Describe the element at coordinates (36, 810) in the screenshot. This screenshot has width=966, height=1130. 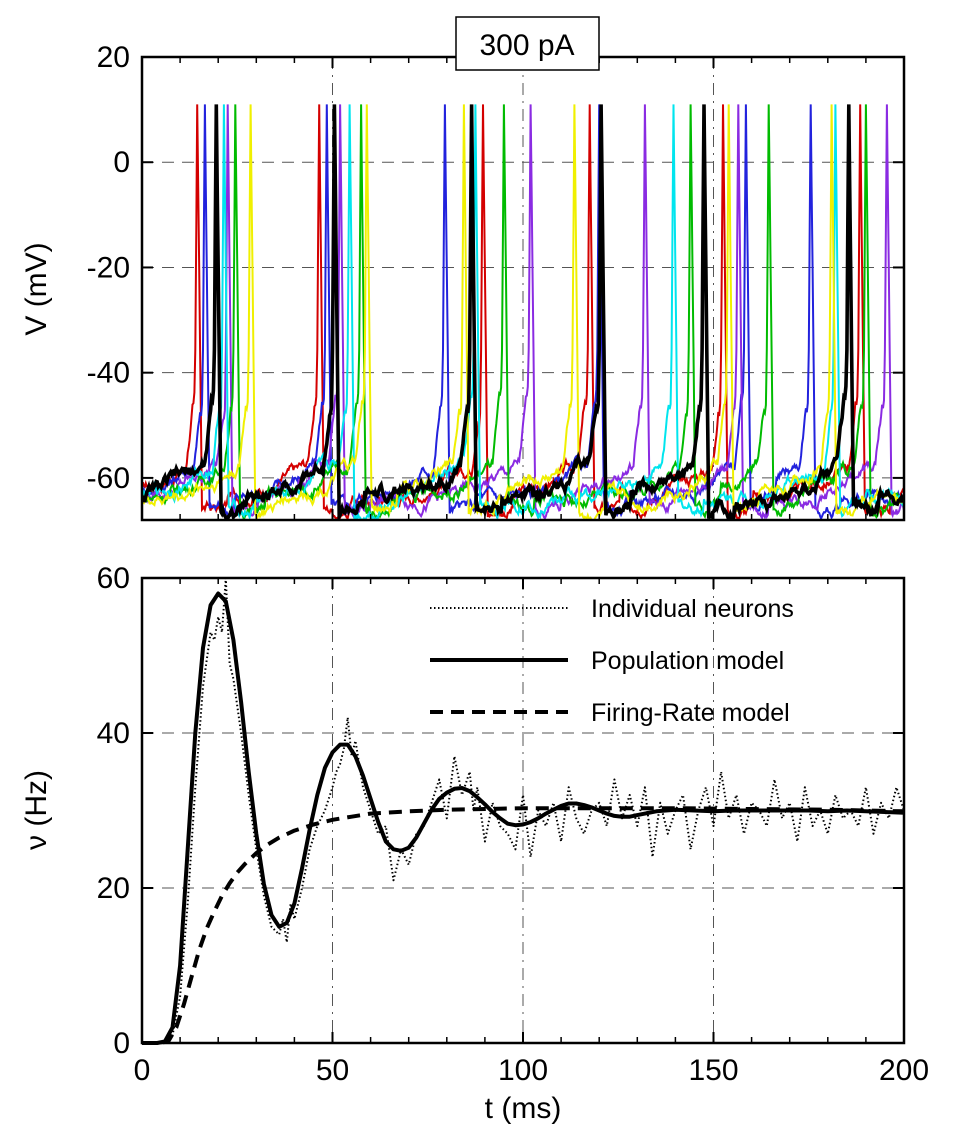
I see `rate-y-axis-label: ν (Hz)` at that location.